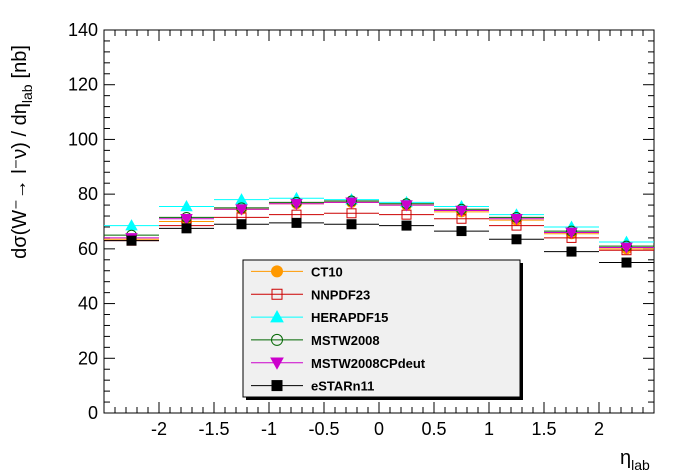 This screenshot has height=474, width=696. Describe the element at coordinates (342, 386) in the screenshot. I see `legend-label: eSTARn11` at that location.